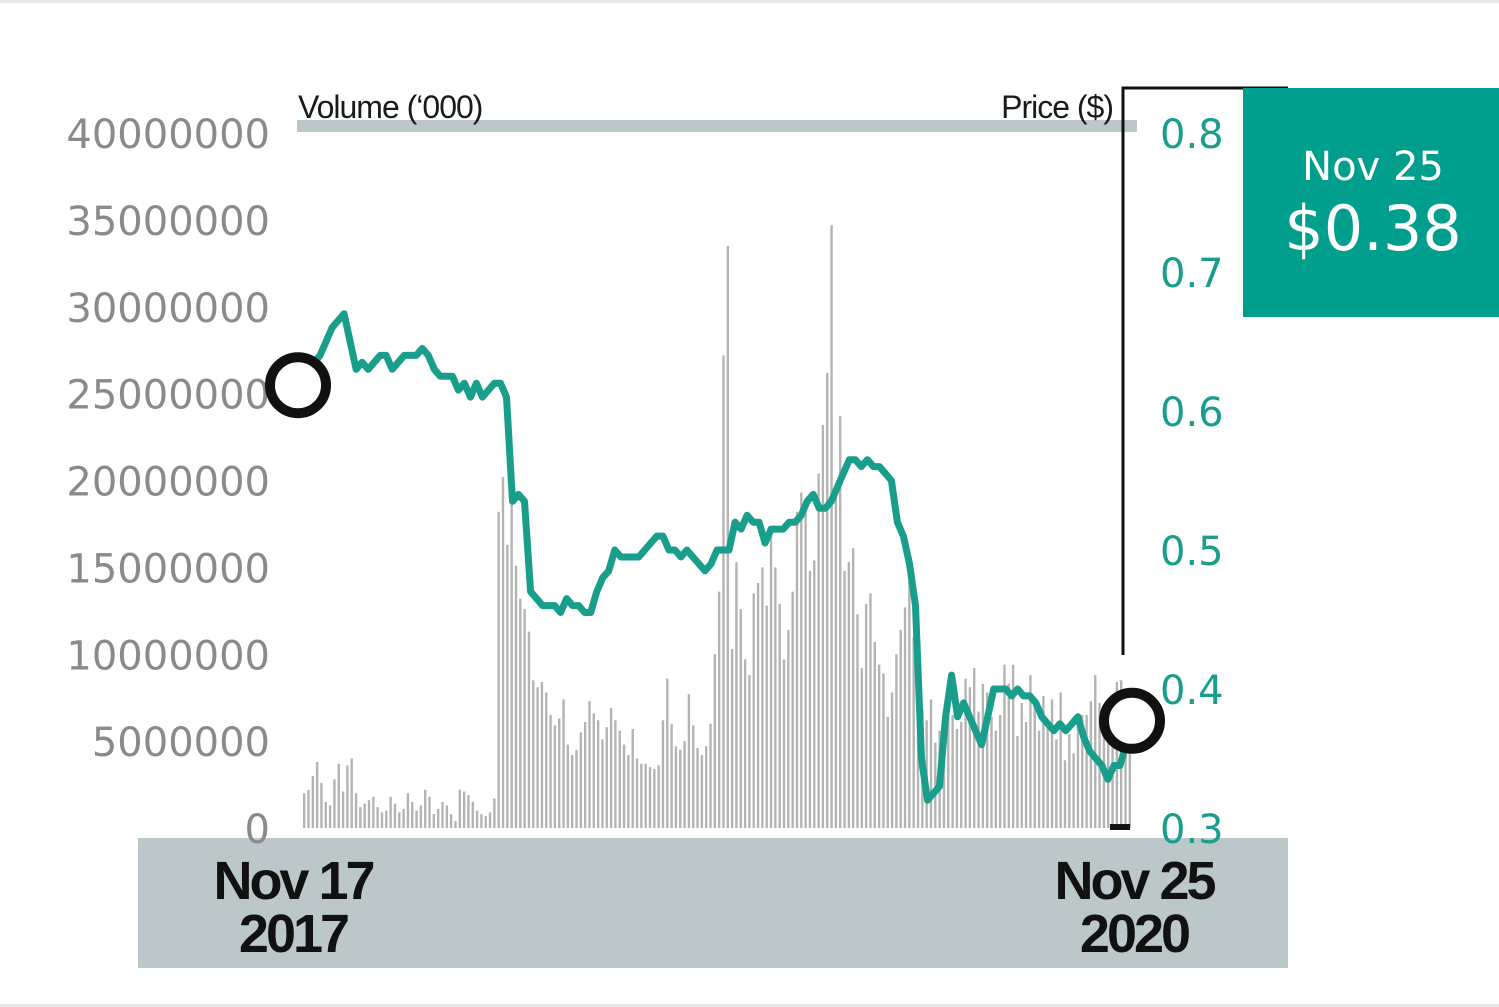  Describe the element at coordinates (168, 656) in the screenshot. I see `volume-tick-label: 10000000` at that location.